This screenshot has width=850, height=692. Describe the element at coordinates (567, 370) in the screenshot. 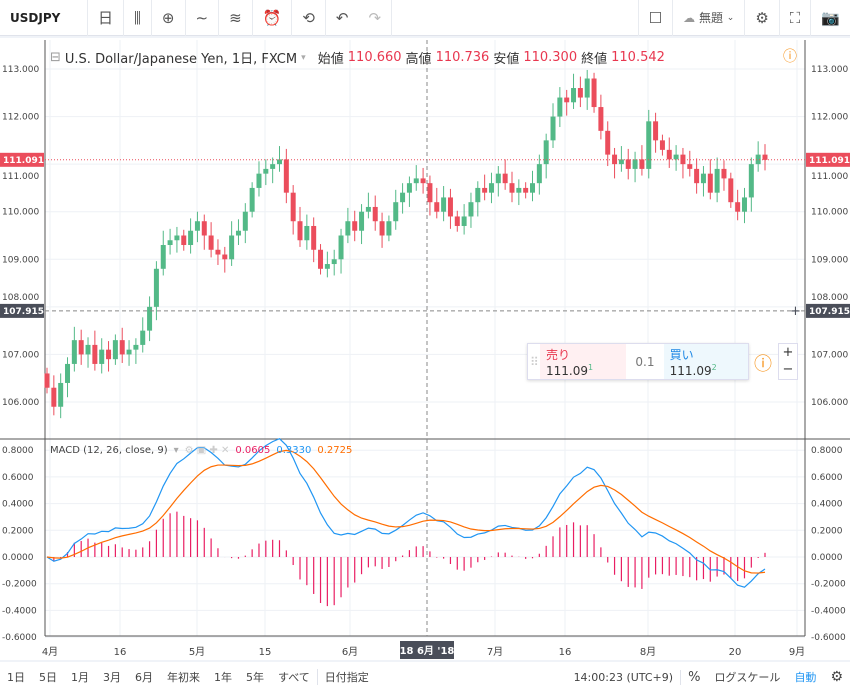

I see `sell-price: 111.09` at that location.